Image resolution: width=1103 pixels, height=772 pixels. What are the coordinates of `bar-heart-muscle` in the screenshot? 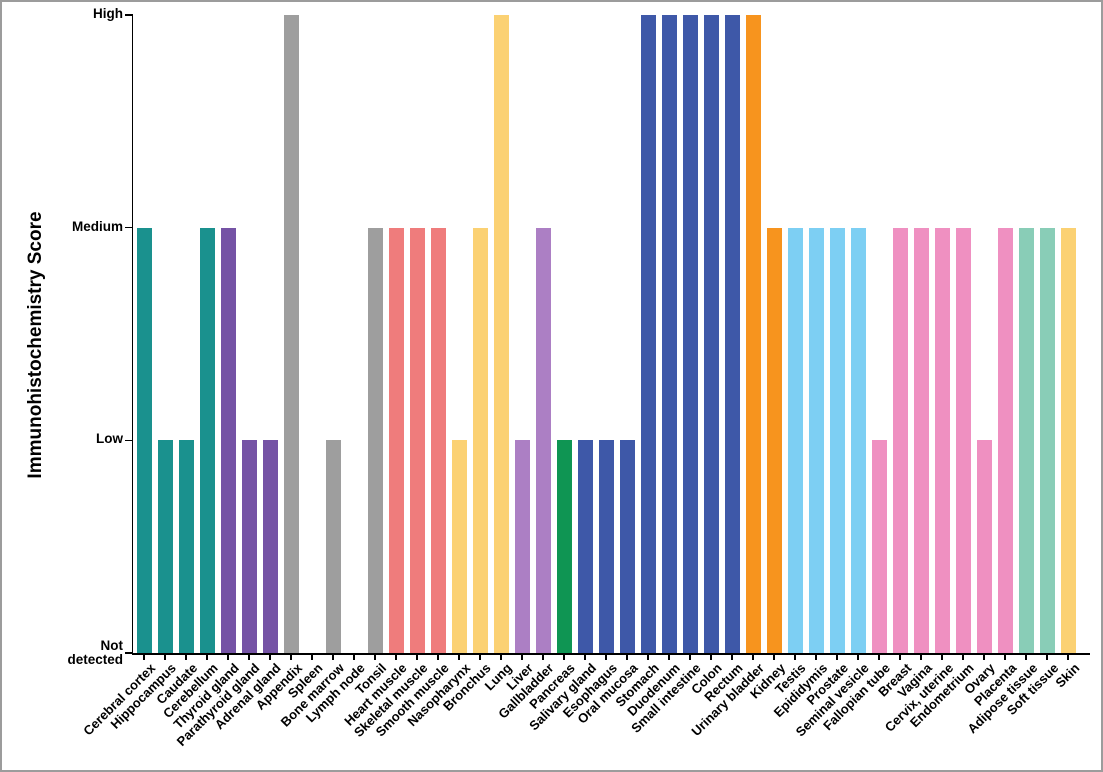 It's located at (396, 440).